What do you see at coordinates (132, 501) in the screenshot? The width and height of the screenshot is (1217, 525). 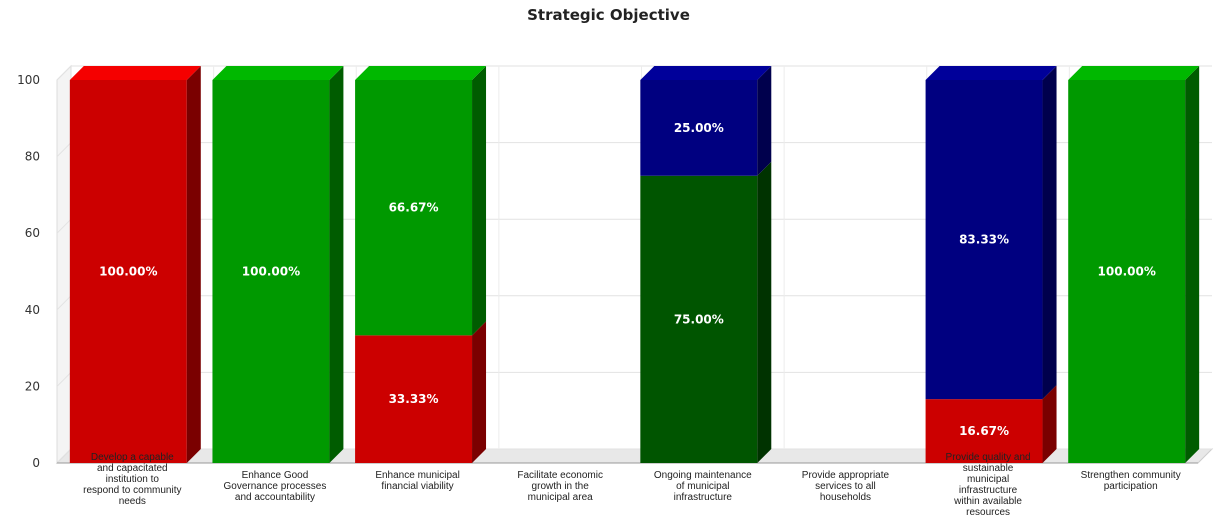 I see `x-tick-label: needs` at bounding box center [132, 501].